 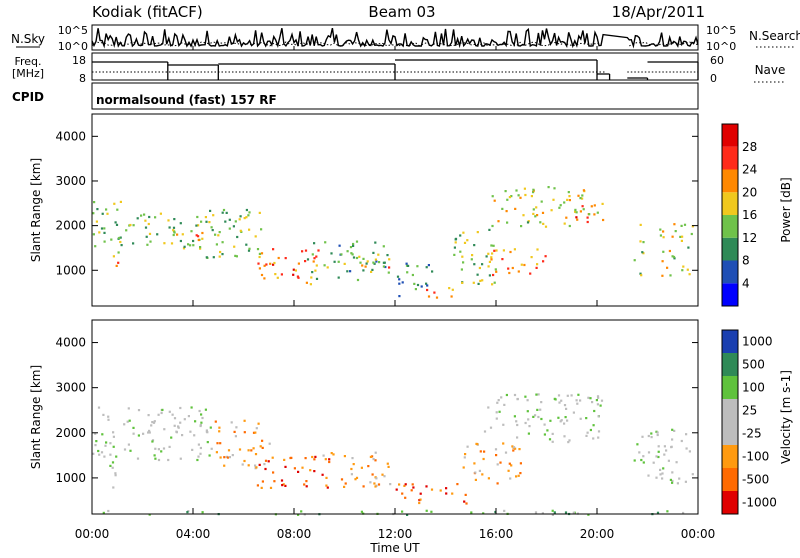 What do you see at coordinates (730, 181) in the screenshot?
I see `colorbar-segment` at bounding box center [730, 181].